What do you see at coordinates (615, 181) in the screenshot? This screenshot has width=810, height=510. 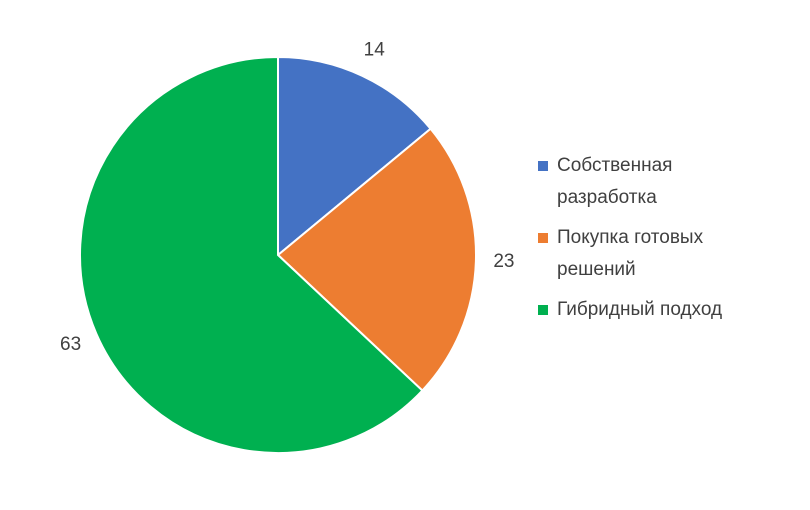 I see `legend-label: Собственная разработка` at bounding box center [615, 181].